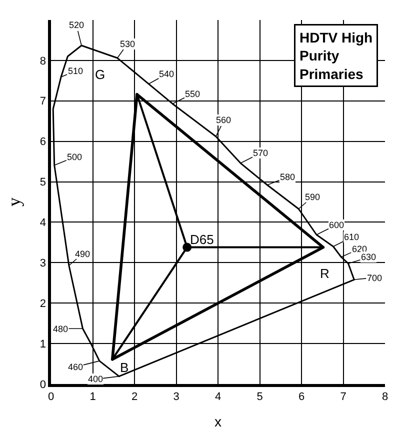 The width and height of the screenshot is (400, 440). I want to click on y-tick-label: 7, so click(43, 102).